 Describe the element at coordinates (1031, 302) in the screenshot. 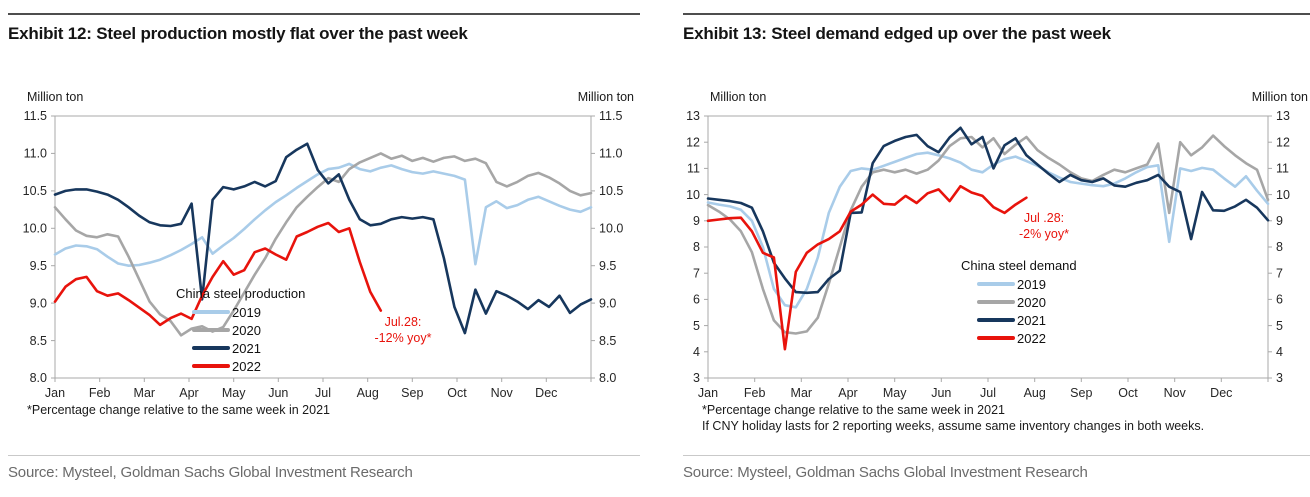

I see `legend-label: 2020` at that location.